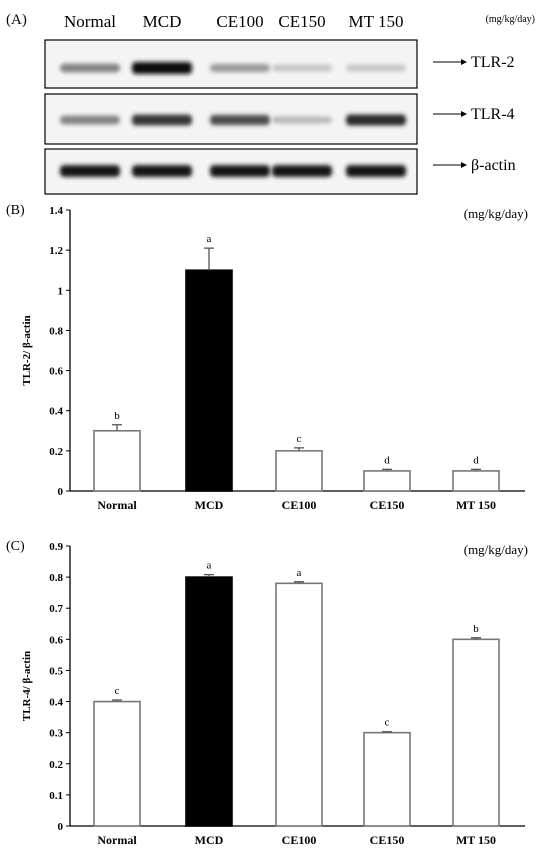  I want to click on lane-labels: Normal MCD CE100 CE150 MT 150, so click(233, 21).